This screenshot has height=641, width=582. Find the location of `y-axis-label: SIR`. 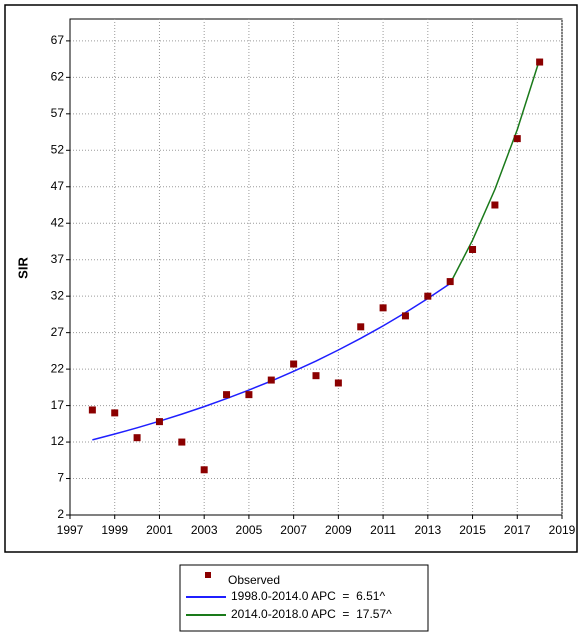

y-axis-label: SIR is located at coordinates (22, 268).